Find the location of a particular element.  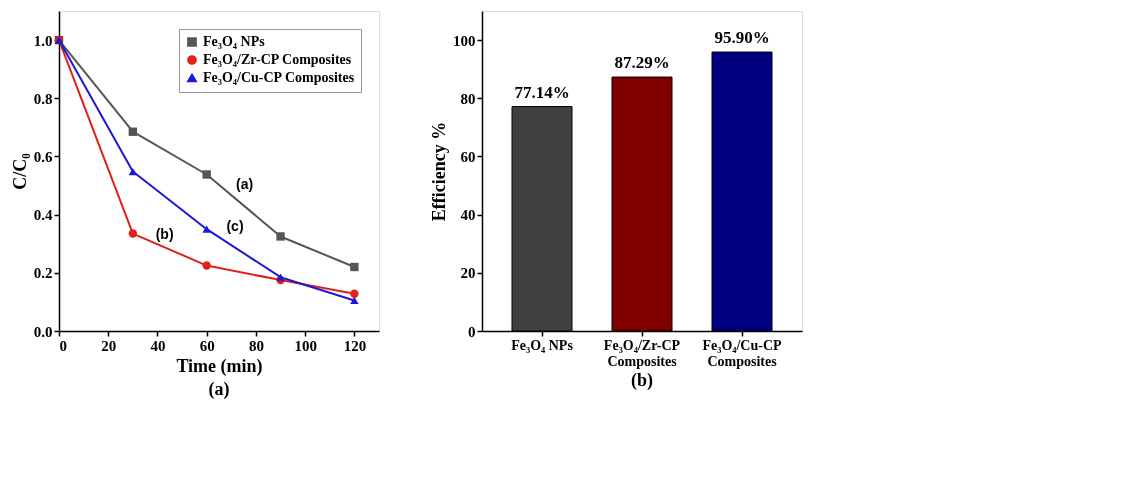

data-label: 87.29% is located at coordinates (642, 63).